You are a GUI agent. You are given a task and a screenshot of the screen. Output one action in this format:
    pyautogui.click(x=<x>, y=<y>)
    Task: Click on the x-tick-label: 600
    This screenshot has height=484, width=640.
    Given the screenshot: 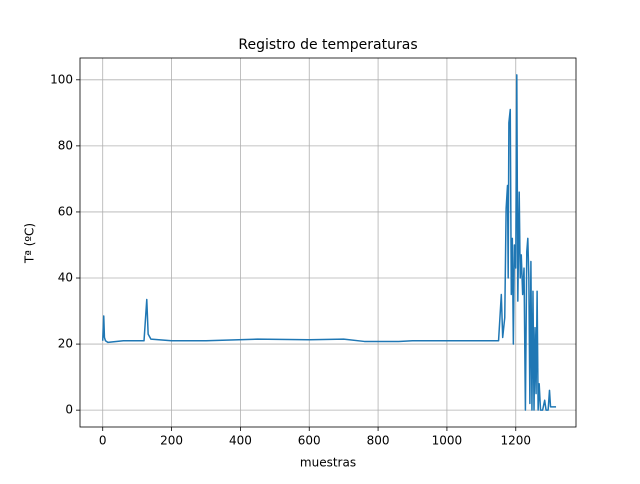 What is the action you would take?
    pyautogui.click(x=309, y=441)
    